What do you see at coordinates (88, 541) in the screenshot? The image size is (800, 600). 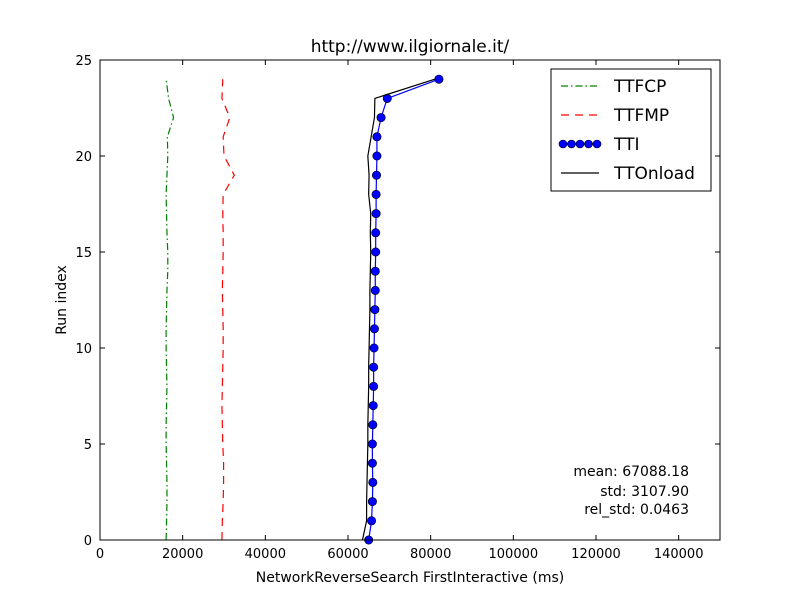 I see `y-tick-label: 0` at bounding box center [88, 541].